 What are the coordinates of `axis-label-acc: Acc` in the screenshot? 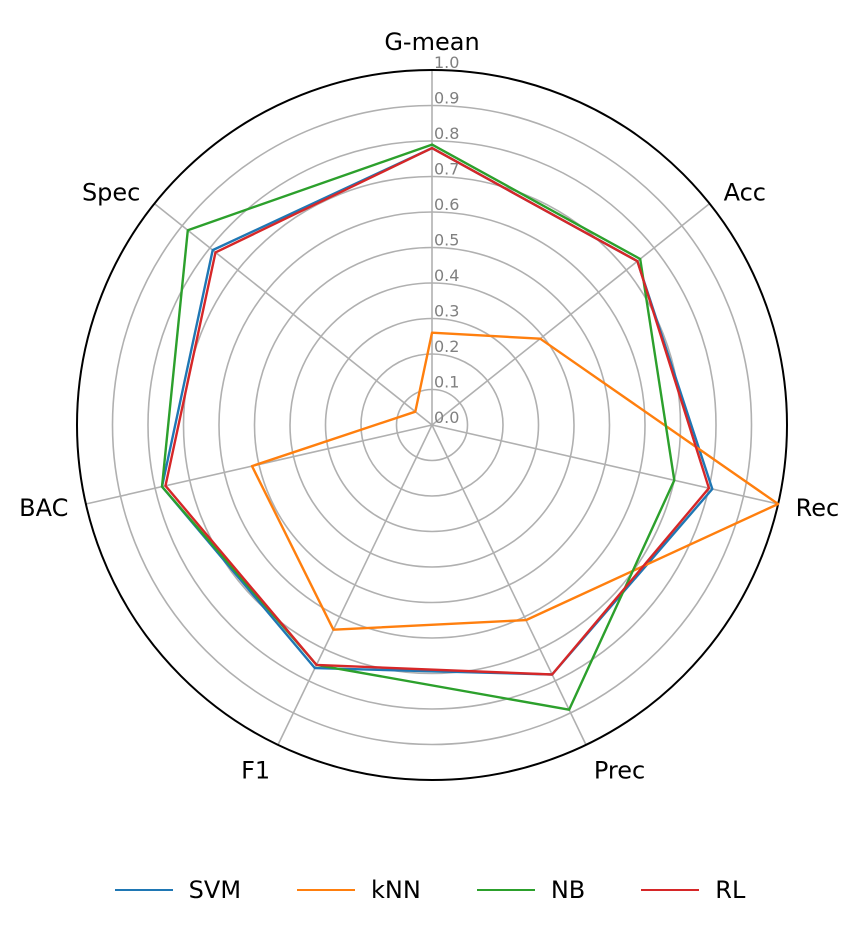 It's located at (745, 192).